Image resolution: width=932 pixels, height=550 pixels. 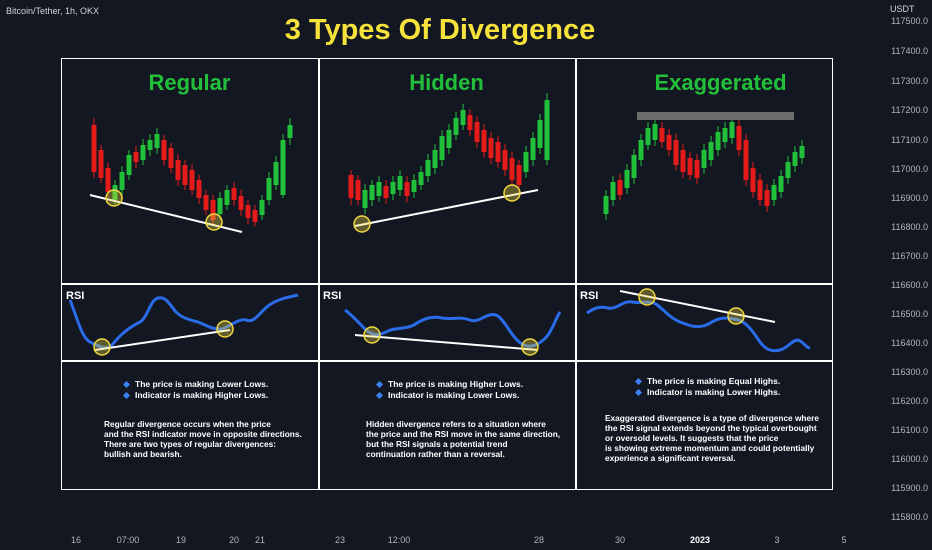 What do you see at coordinates (715, 116) in the screenshot?
I see `resistance-zone` at bounding box center [715, 116].